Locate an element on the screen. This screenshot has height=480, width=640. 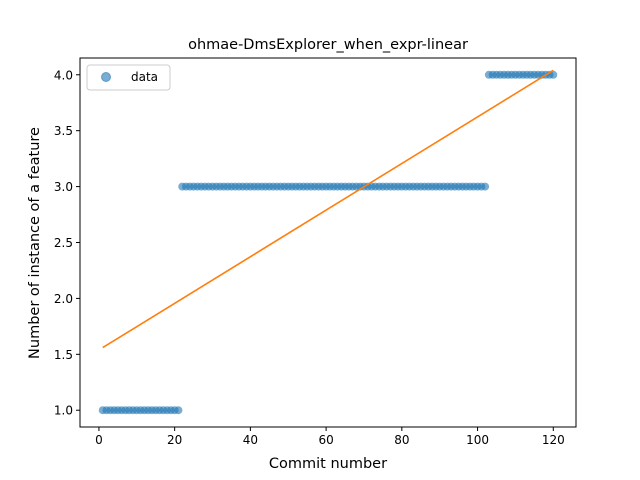
x-axis-label: Commit number is located at coordinates (328, 464).